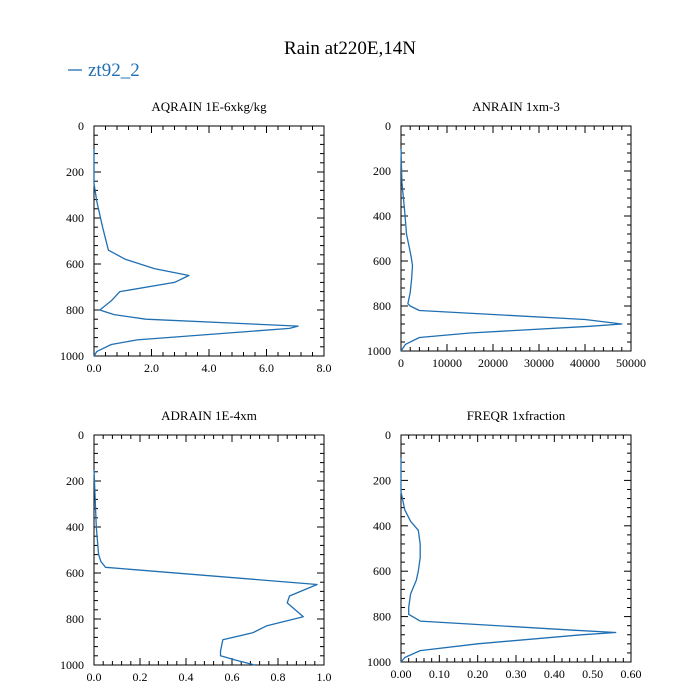 Image resolution: width=700 pixels, height=700 pixels. Describe the element at coordinates (539, 363) in the screenshot. I see `x-tick-label: 30000` at that location.